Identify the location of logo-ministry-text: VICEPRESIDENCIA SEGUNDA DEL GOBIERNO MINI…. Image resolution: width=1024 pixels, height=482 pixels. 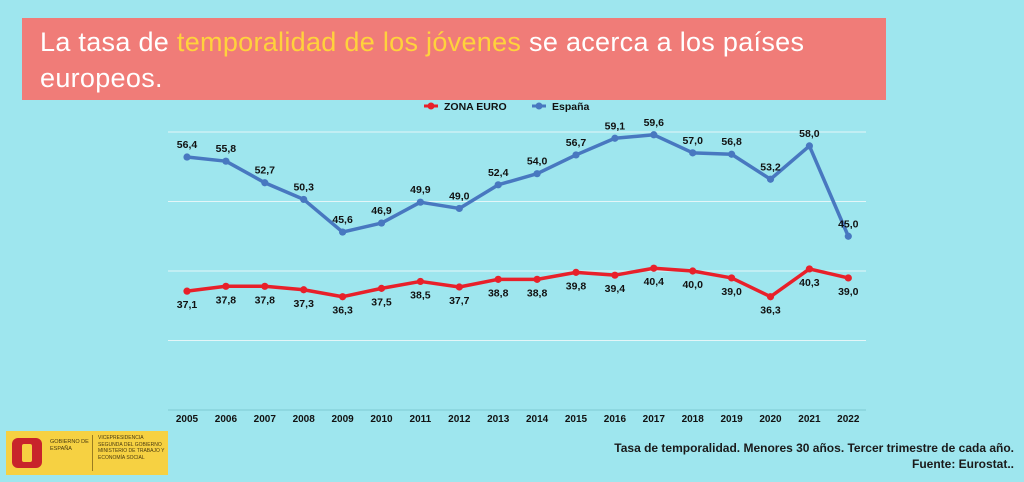
(132, 448).